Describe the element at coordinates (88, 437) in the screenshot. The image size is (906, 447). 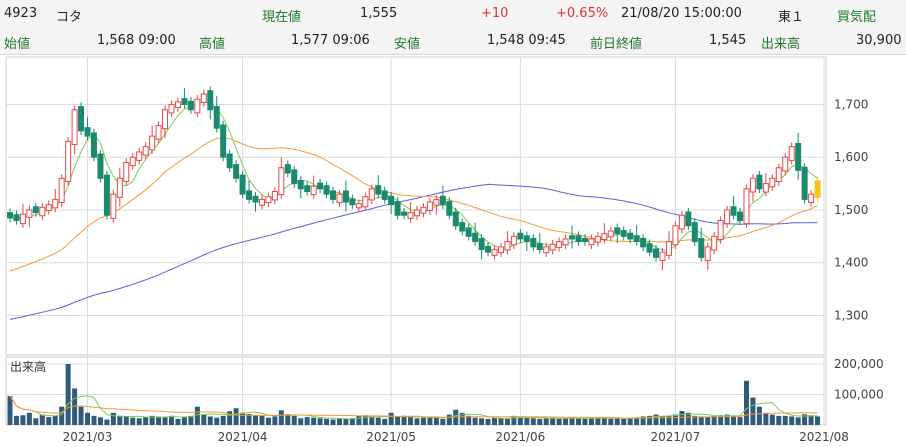
I see `x-tick-label: 2021/03` at that location.